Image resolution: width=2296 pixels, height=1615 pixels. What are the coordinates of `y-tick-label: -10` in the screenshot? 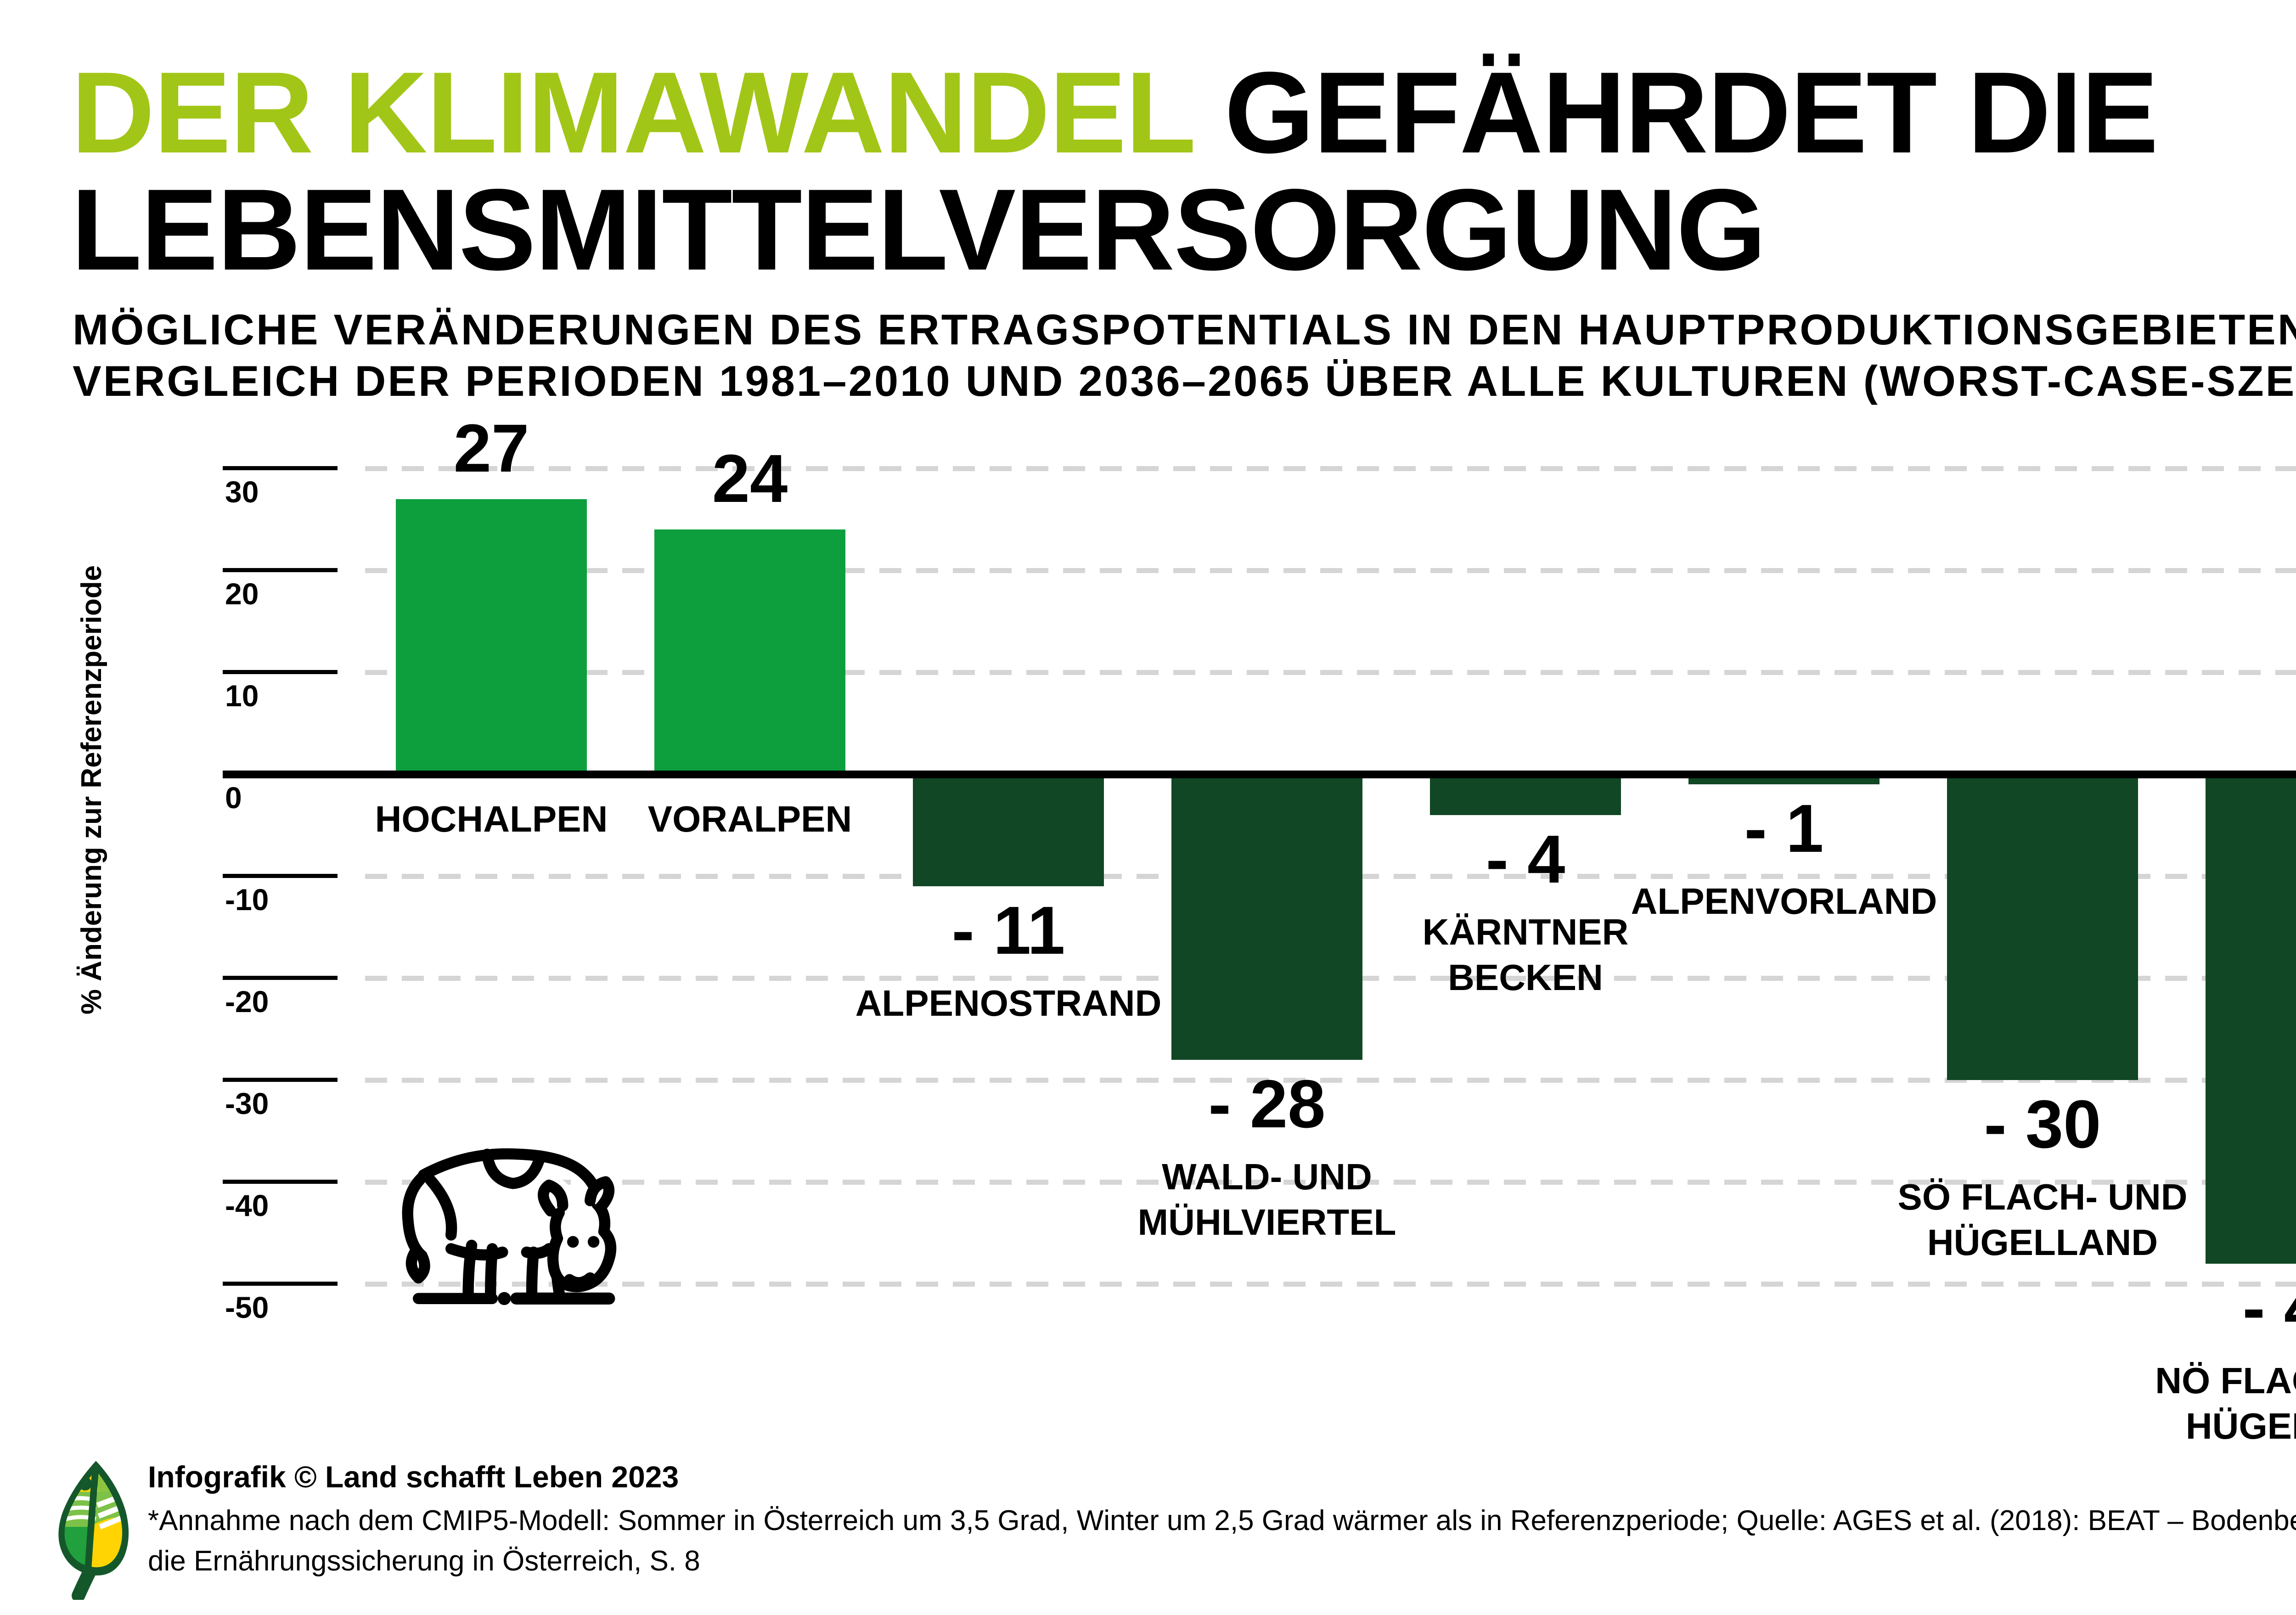 It's located at (247, 900).